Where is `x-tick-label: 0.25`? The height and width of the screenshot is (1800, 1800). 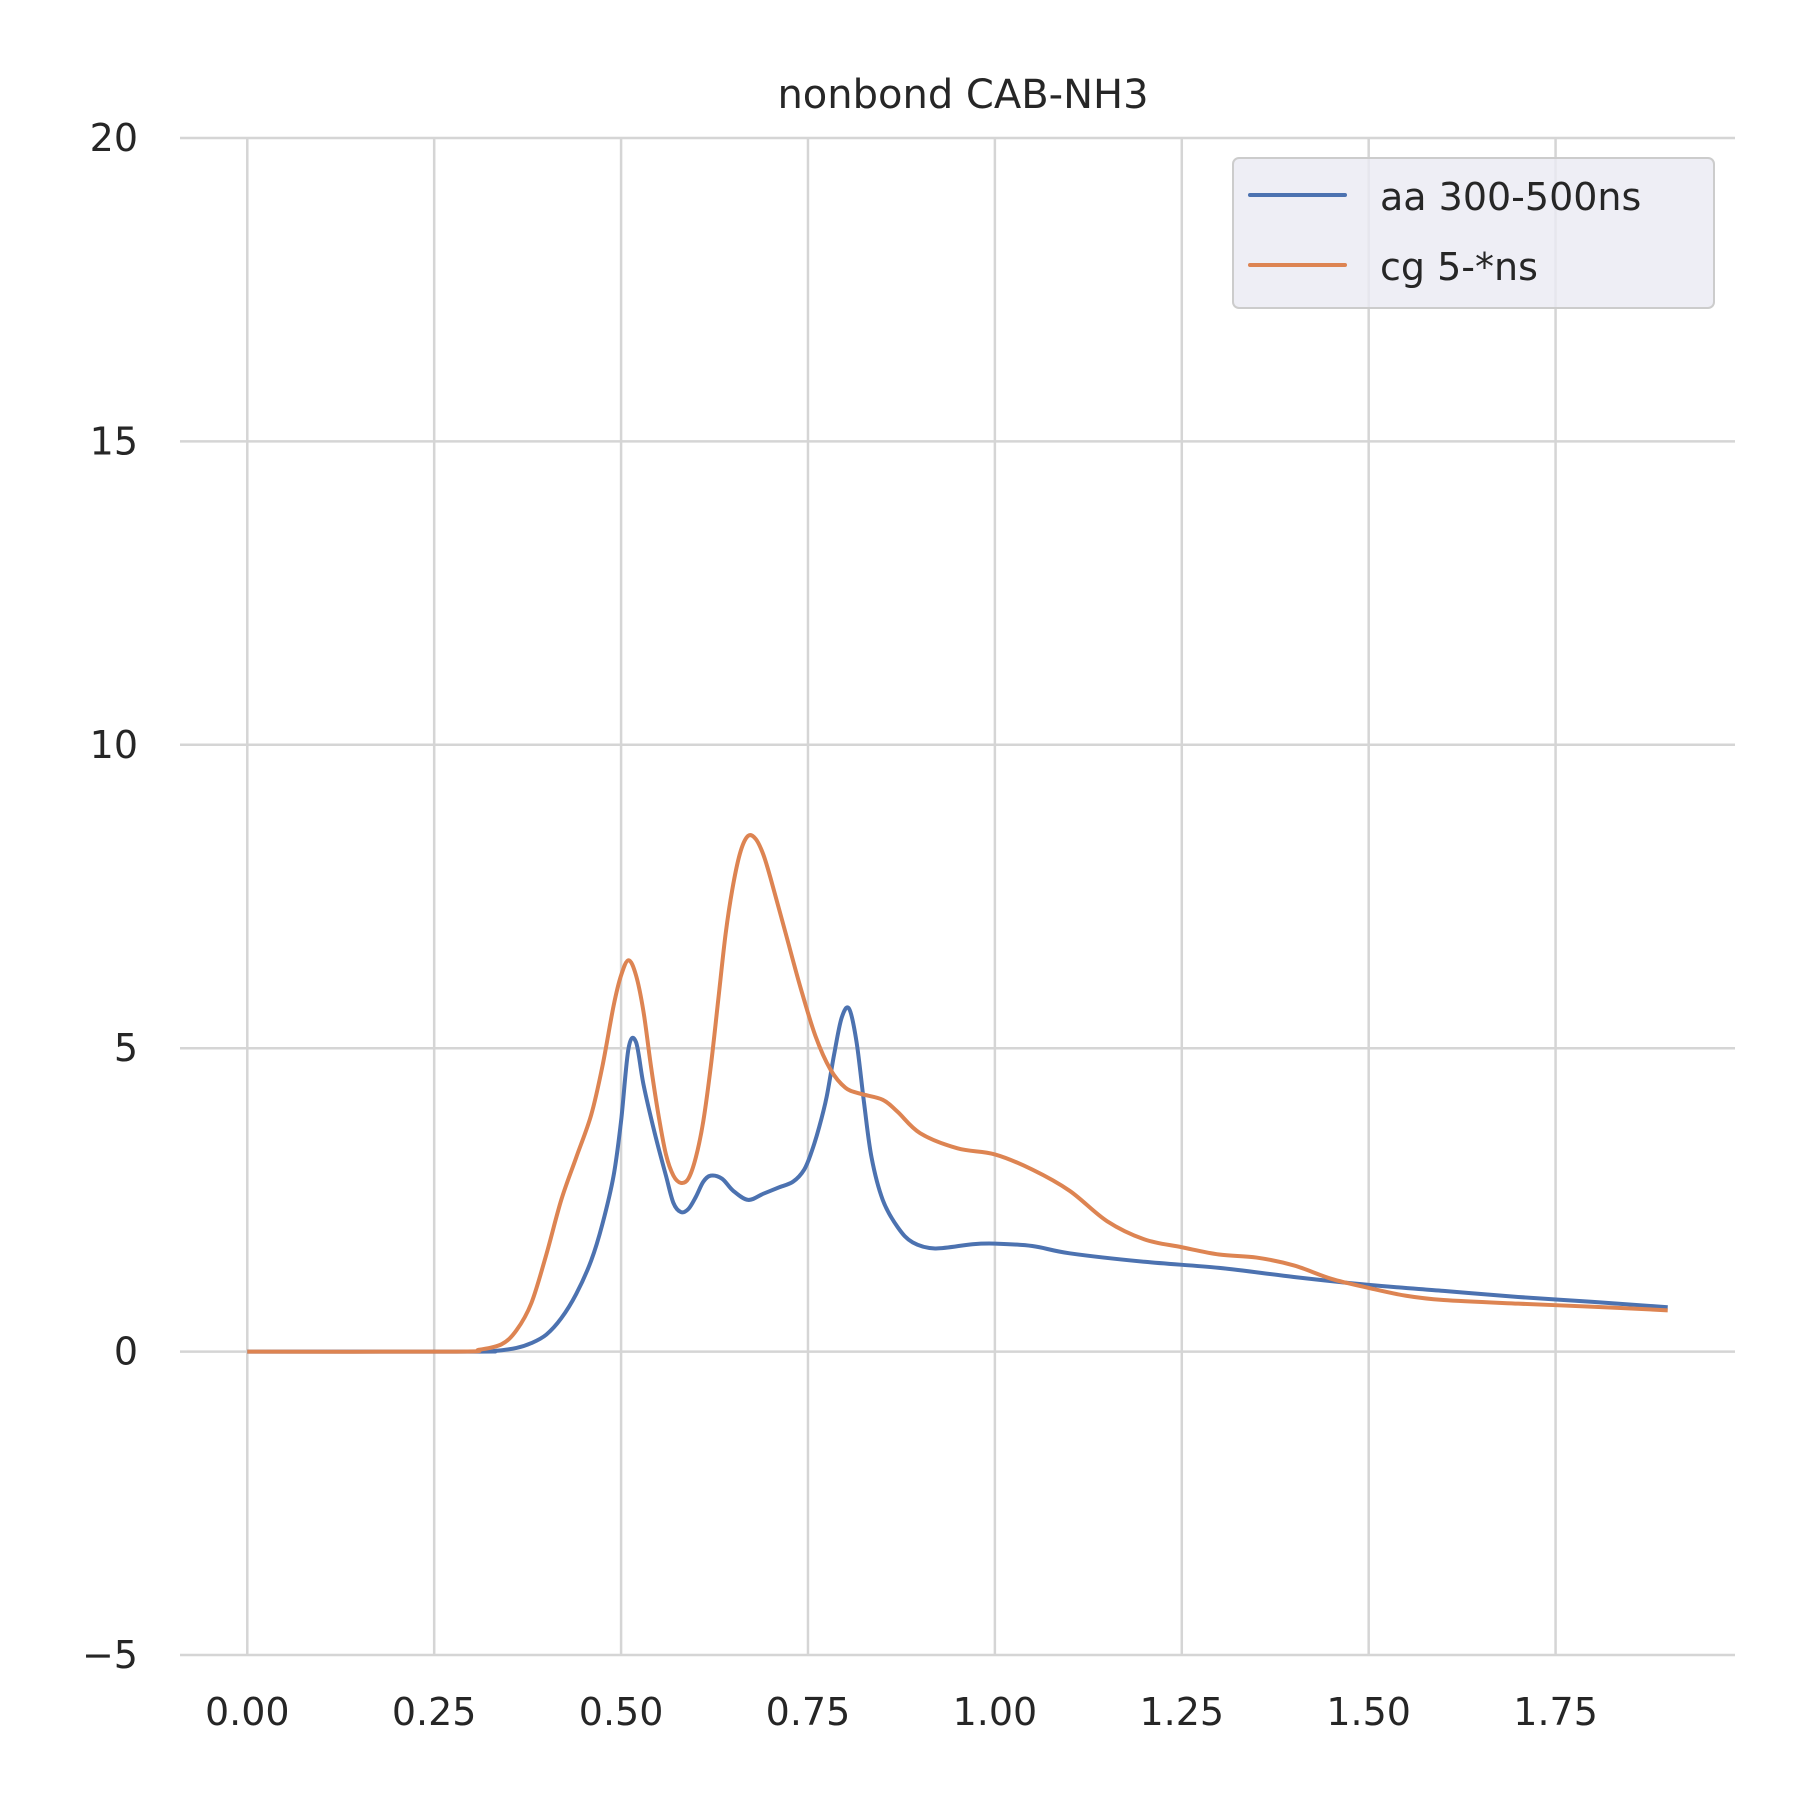
x-tick-label: 0.25 is located at coordinates (434, 1712).